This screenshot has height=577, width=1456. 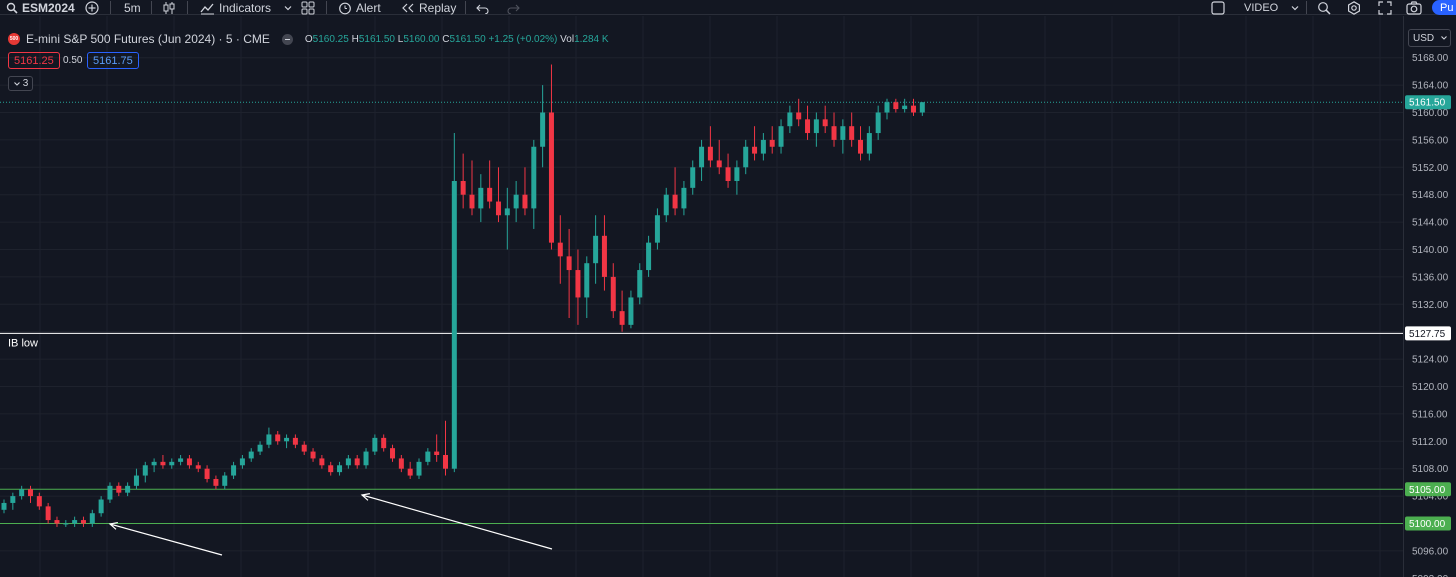 I want to click on publish-button: Pu, so click(x=1444, y=7).